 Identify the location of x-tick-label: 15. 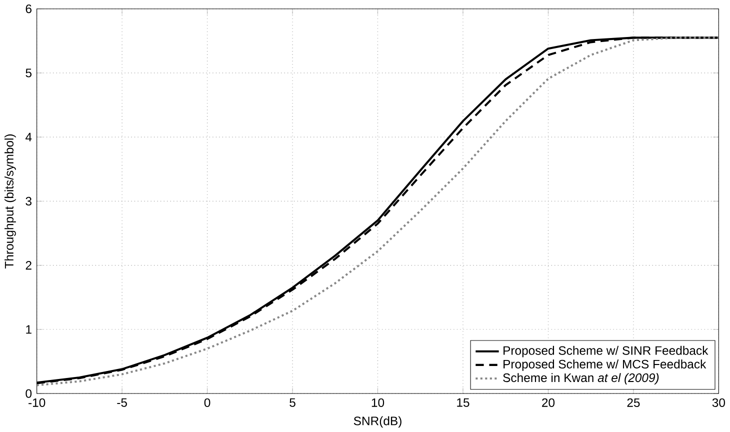
(463, 402).